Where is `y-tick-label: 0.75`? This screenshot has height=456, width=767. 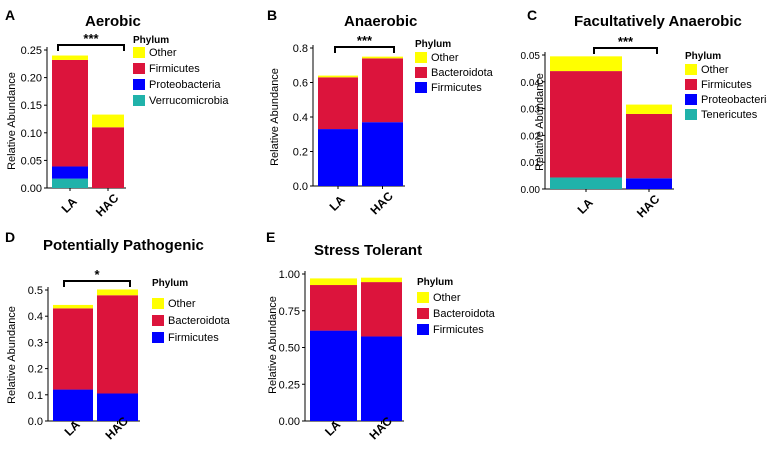 y-tick-label: 0.75 is located at coordinates (289, 312).